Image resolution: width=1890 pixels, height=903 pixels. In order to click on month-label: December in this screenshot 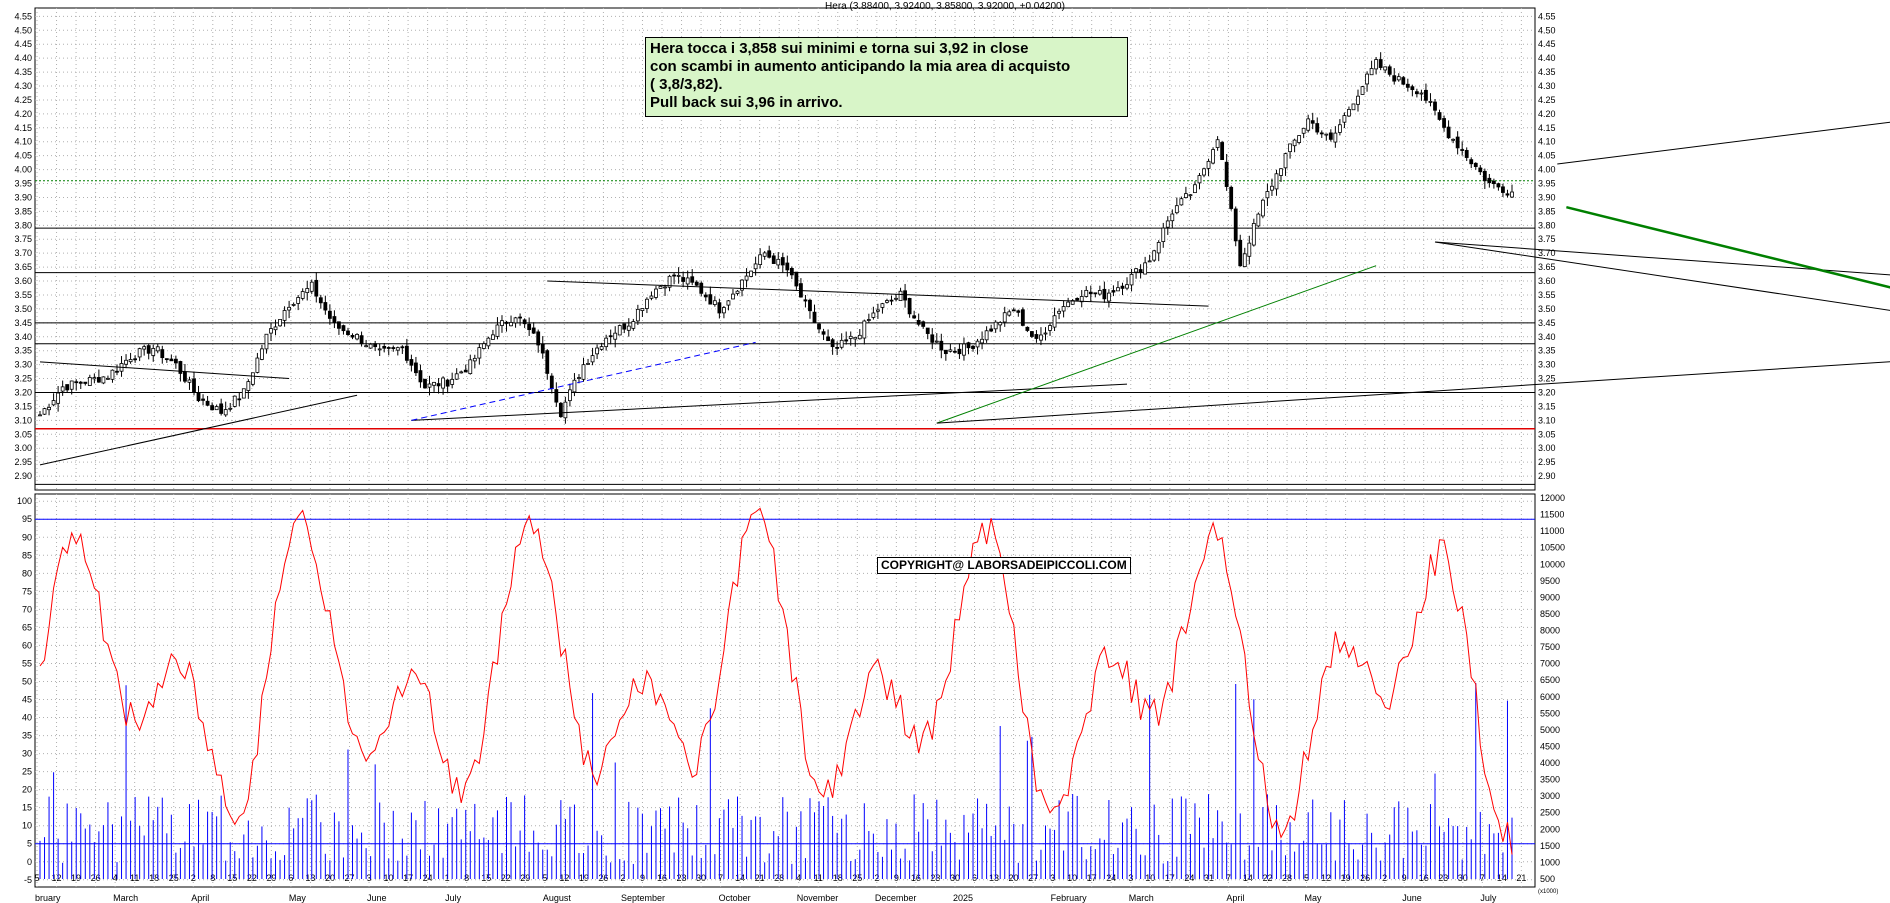, I will do `click(896, 898)`.